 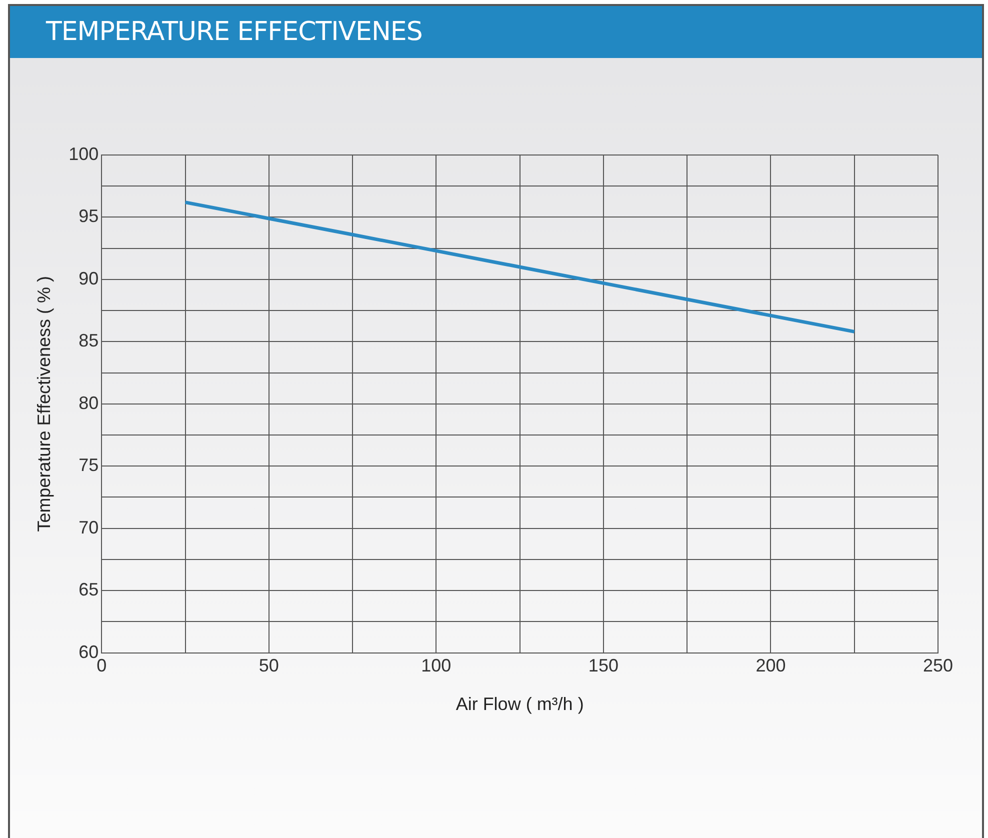 I want to click on y-tick-label: 80, so click(x=88, y=402).